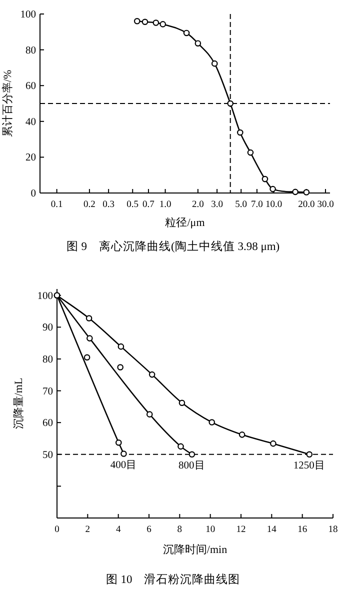 The height and width of the screenshot is (592, 346). What do you see at coordinates (217, 205) in the screenshot?
I see `x-tick-label: 3.0` at bounding box center [217, 205].